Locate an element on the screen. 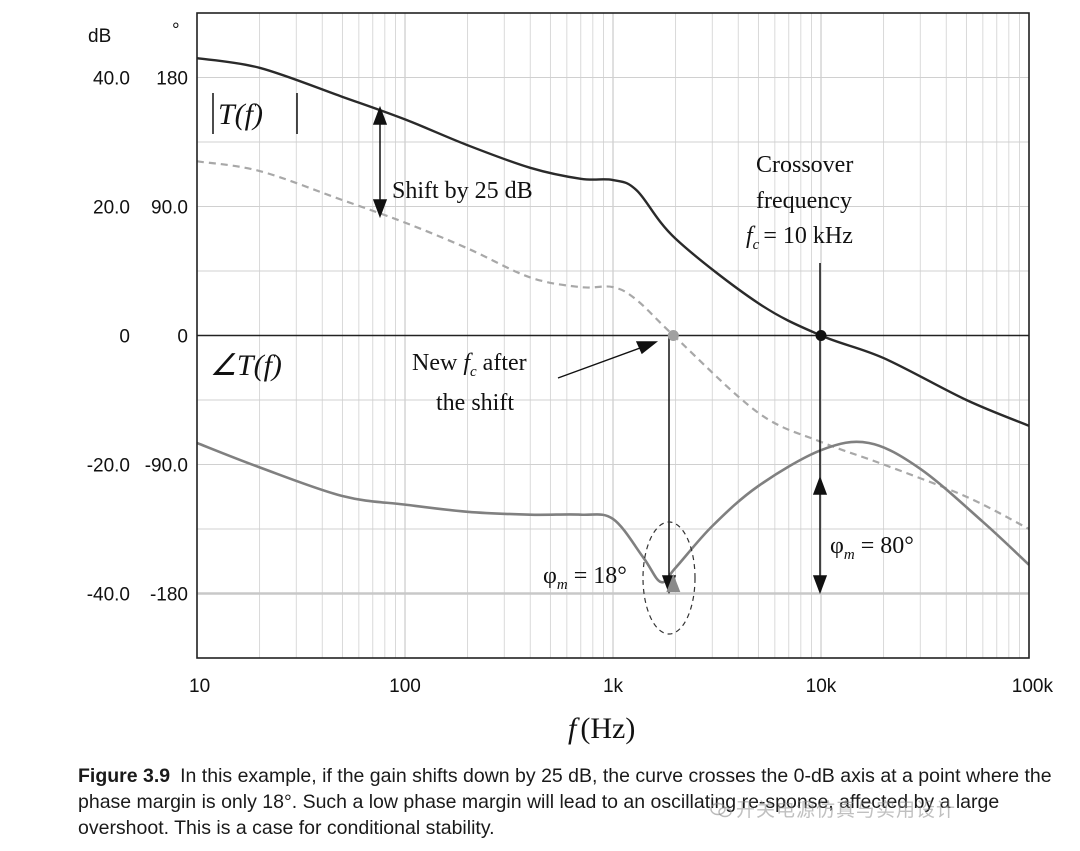 The height and width of the screenshot is (851, 1080). x-tick-label: 10 is located at coordinates (199, 686).